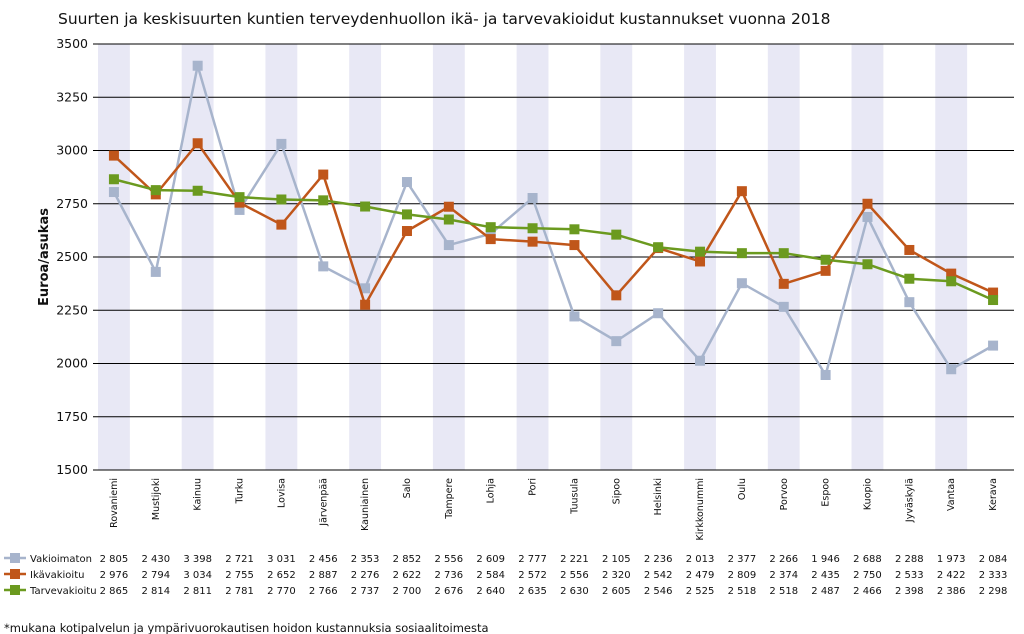  Describe the element at coordinates (532, 559) in the screenshot. I see `table-cell: 2 777` at that location.